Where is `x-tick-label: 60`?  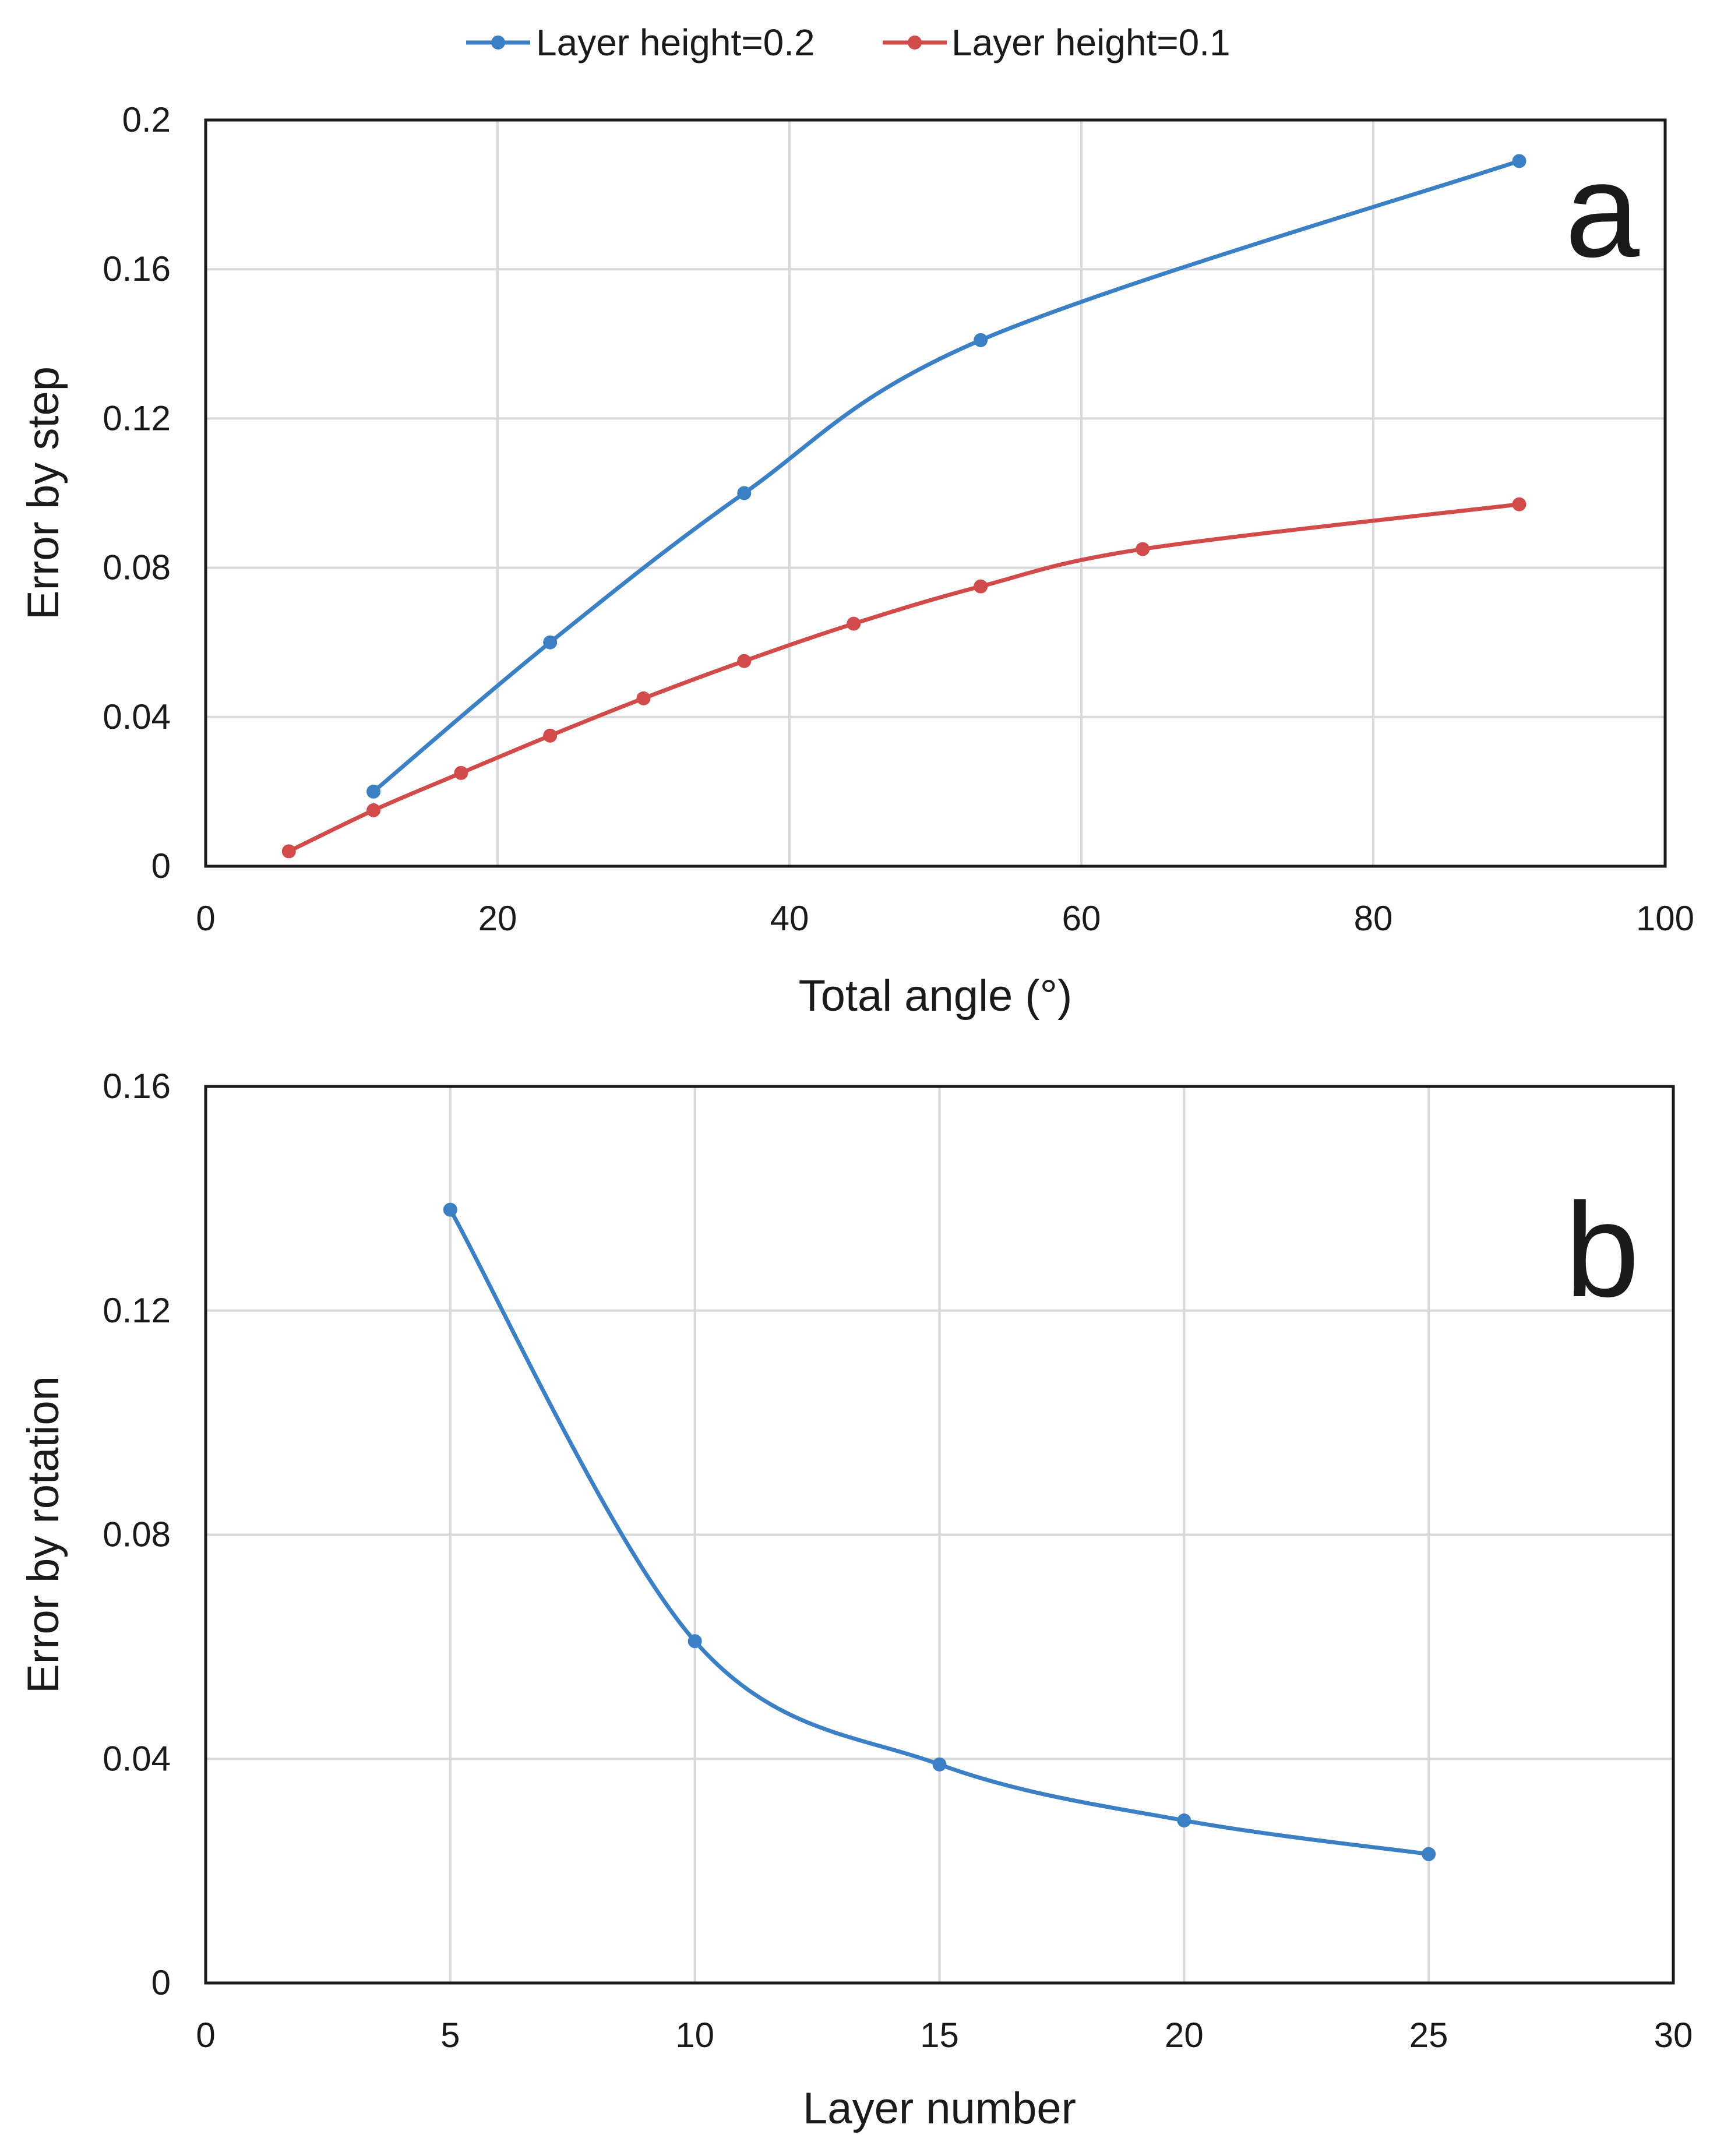 x-tick-label: 60 is located at coordinates (1081, 918).